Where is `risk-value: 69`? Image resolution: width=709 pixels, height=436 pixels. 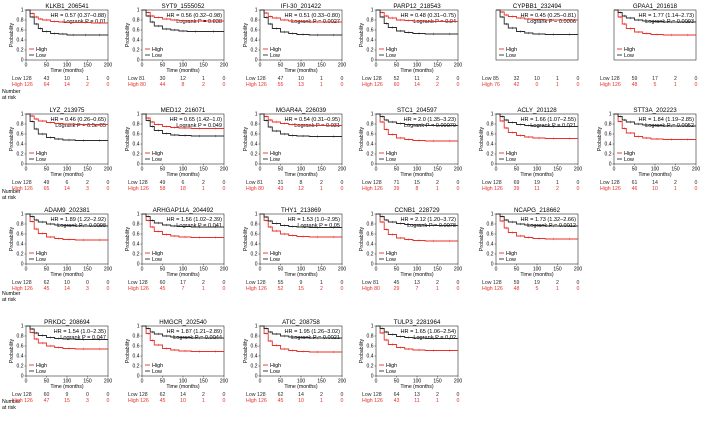
risk-value: 69 is located at coordinates (517, 183).